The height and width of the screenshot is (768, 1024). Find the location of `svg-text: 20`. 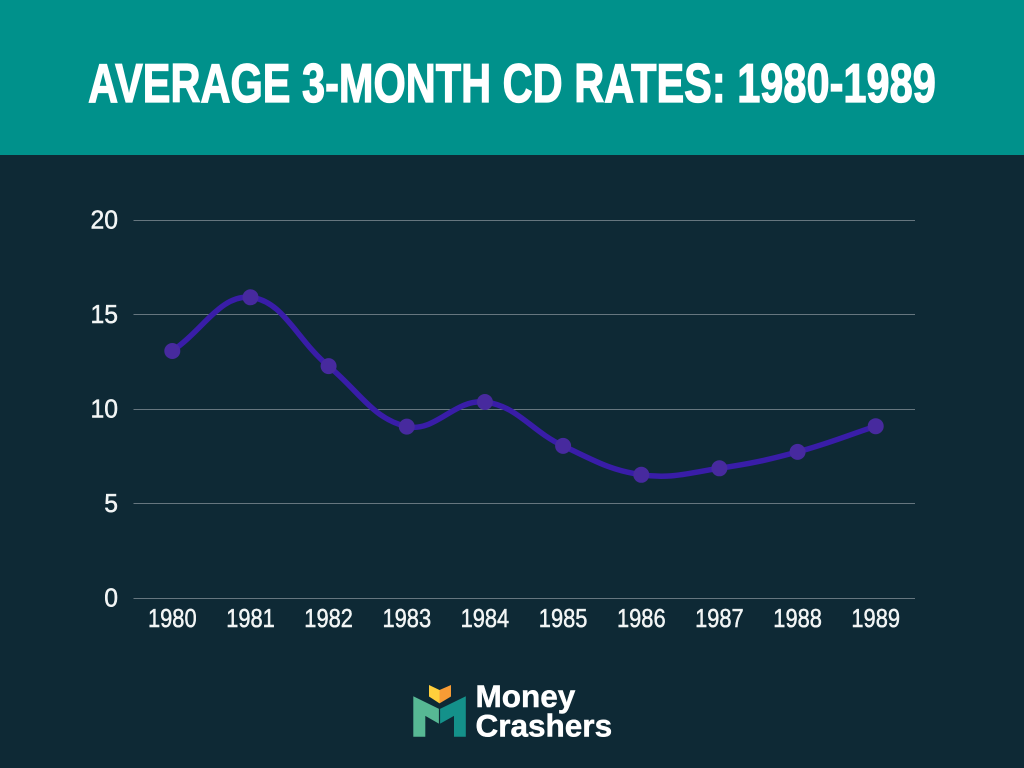

svg-text: 20 is located at coordinates (104, 220).